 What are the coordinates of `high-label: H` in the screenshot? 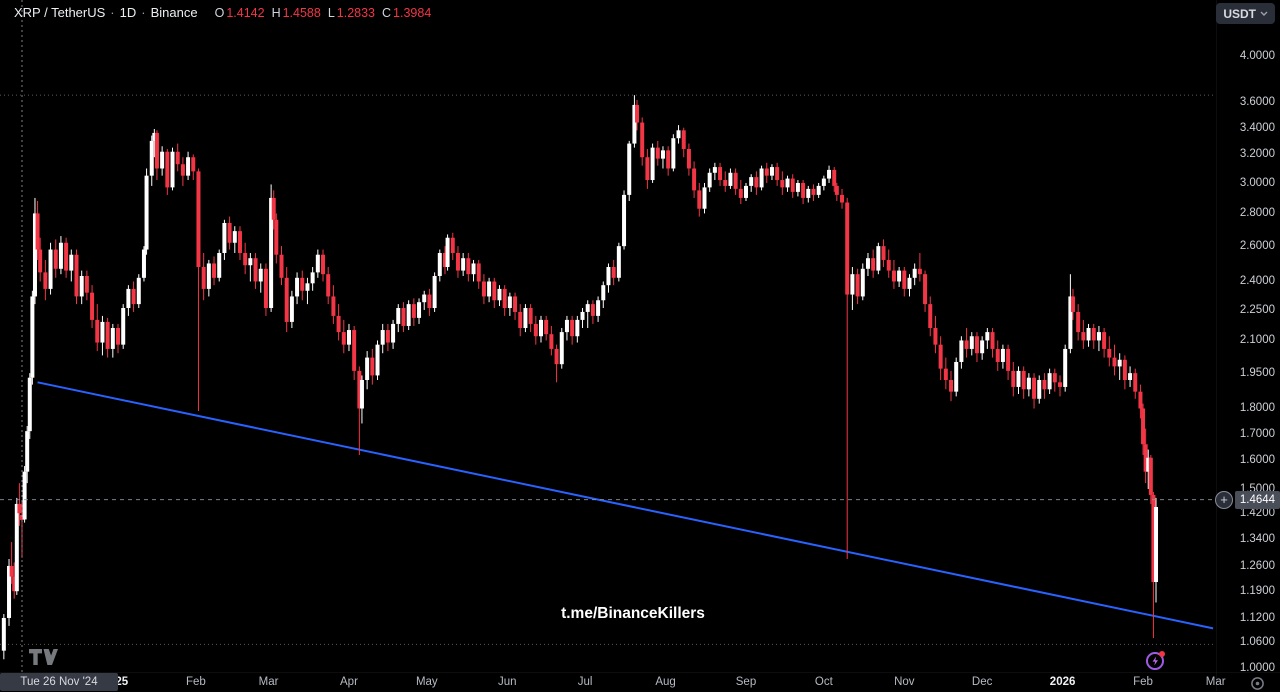 It's located at (276, 12).